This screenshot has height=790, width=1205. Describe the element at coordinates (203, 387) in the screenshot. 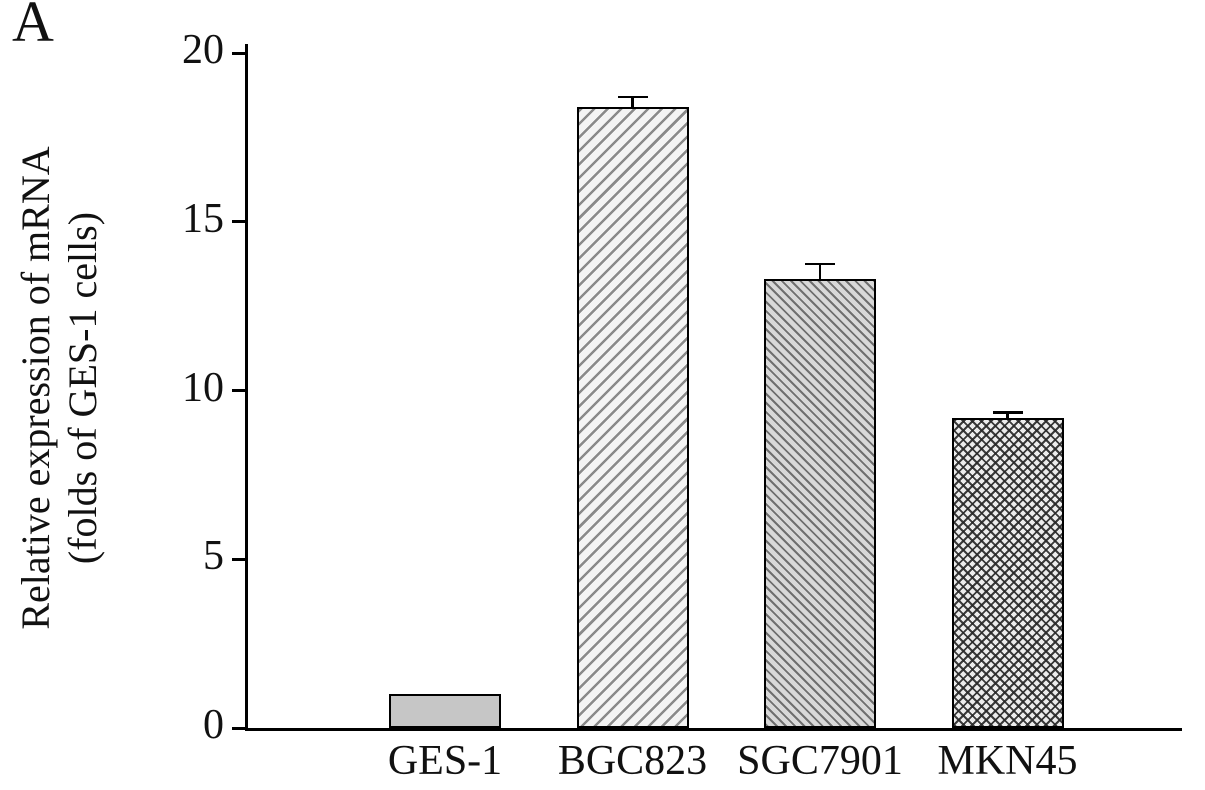

I see `y-tick-label-10: 10` at that location.